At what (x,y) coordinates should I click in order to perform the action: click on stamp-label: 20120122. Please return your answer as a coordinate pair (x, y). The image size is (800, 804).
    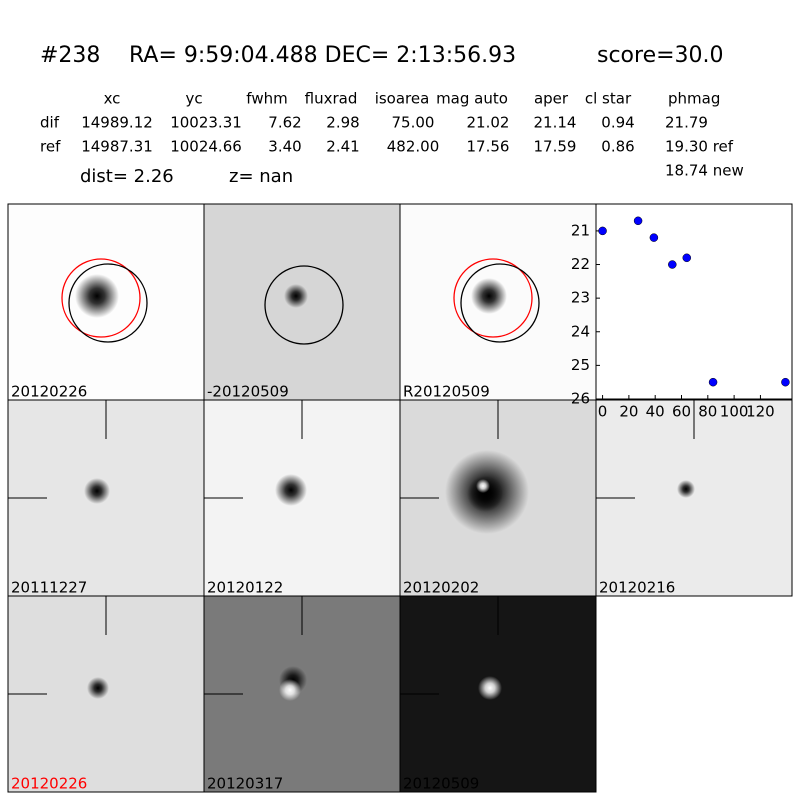
    Looking at the image, I should click on (245, 588).